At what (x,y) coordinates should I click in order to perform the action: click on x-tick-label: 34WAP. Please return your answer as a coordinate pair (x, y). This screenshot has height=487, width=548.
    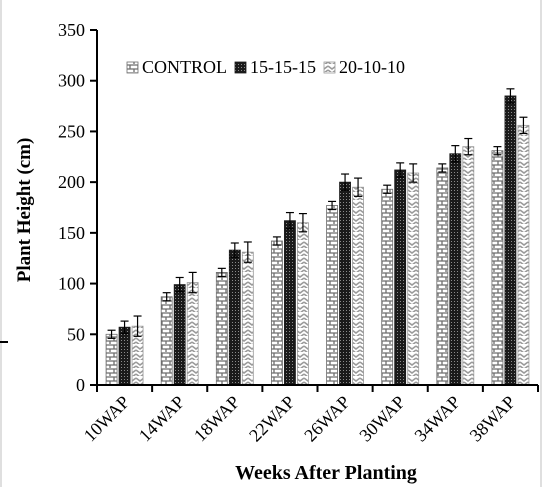
    Looking at the image, I should click on (437, 419).